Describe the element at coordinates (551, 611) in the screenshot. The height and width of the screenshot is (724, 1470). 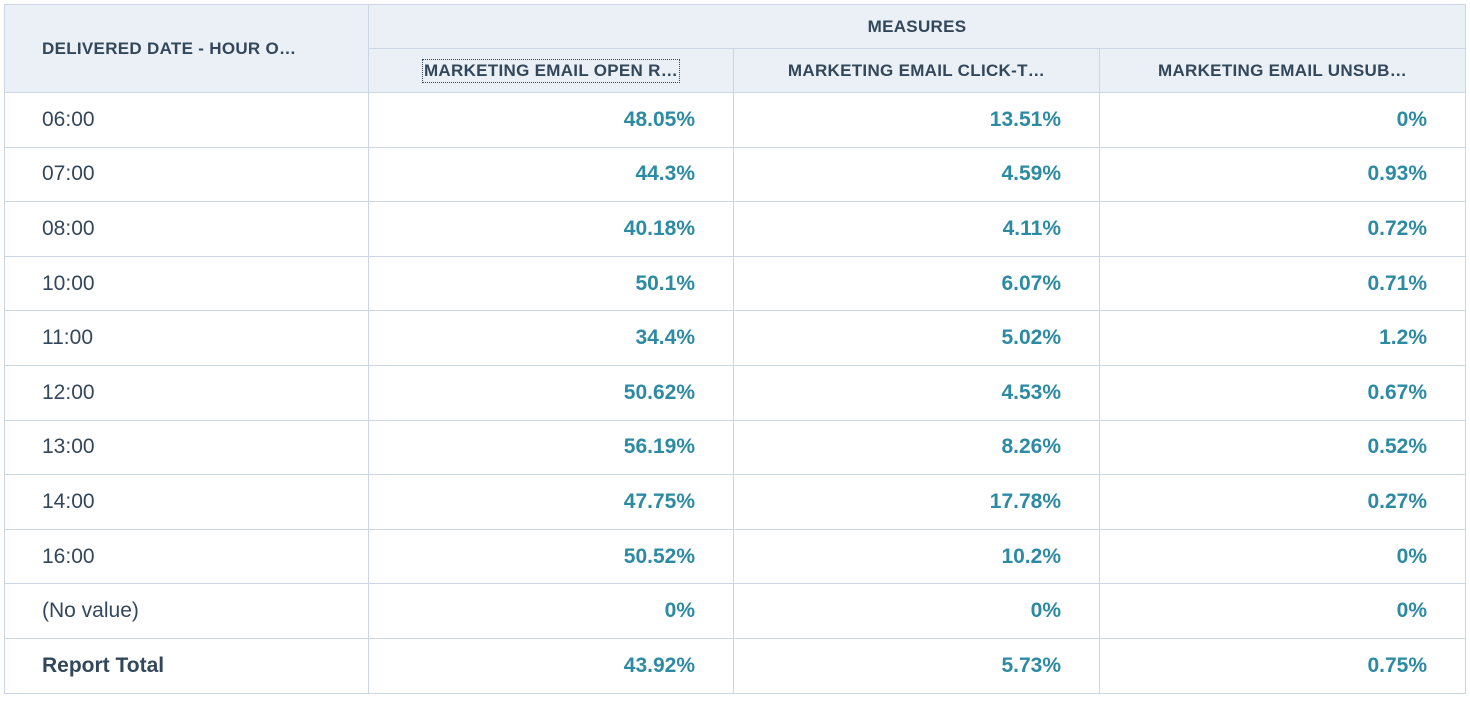
I see `open-rate-value: 0%` at that location.